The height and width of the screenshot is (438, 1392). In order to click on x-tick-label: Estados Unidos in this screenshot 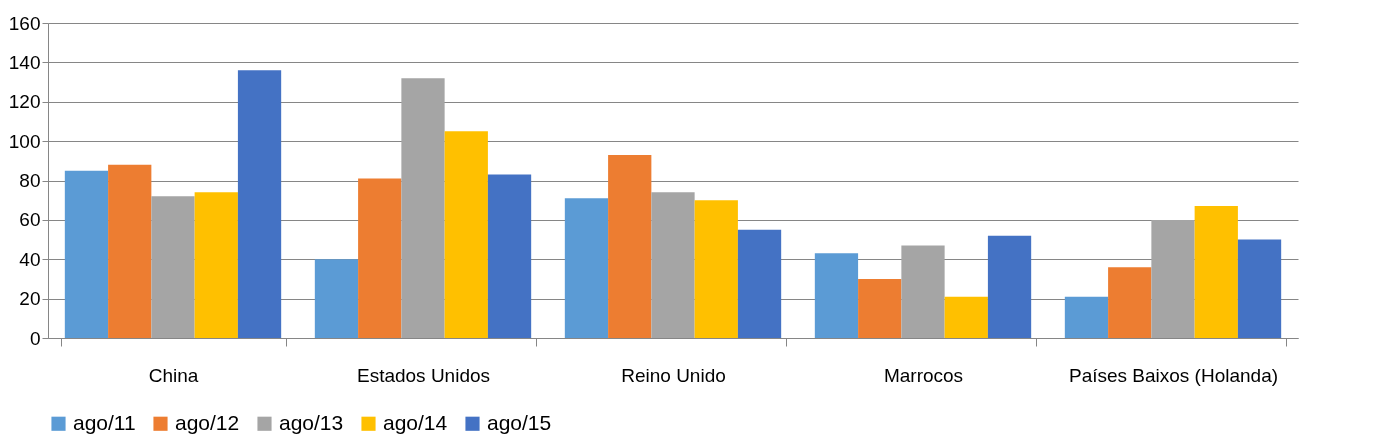, I will do `click(423, 375)`.